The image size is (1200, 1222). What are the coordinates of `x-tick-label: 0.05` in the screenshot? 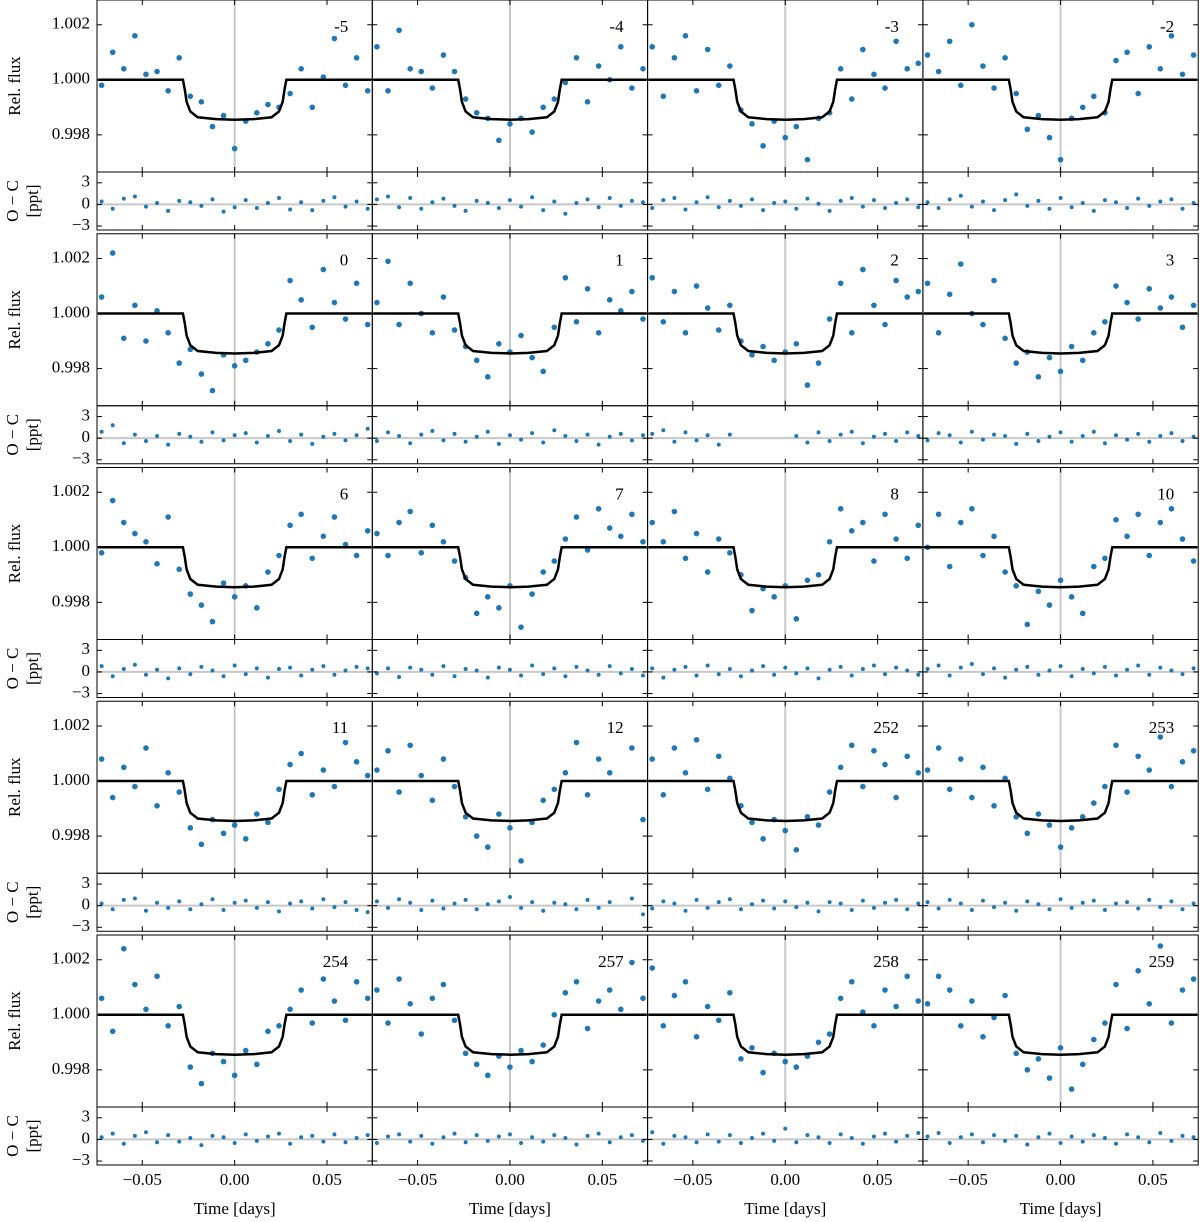 It's located at (602, 1179).